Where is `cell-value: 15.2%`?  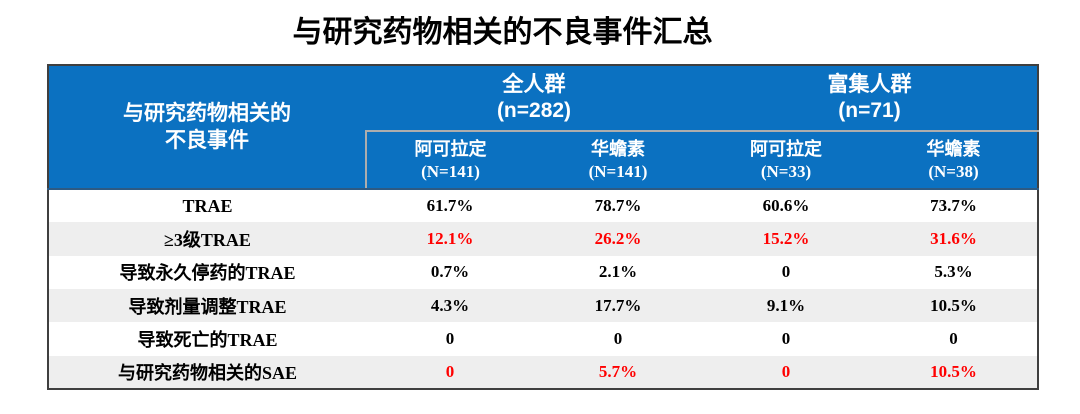 cell-value: 15.2% is located at coordinates (786, 238).